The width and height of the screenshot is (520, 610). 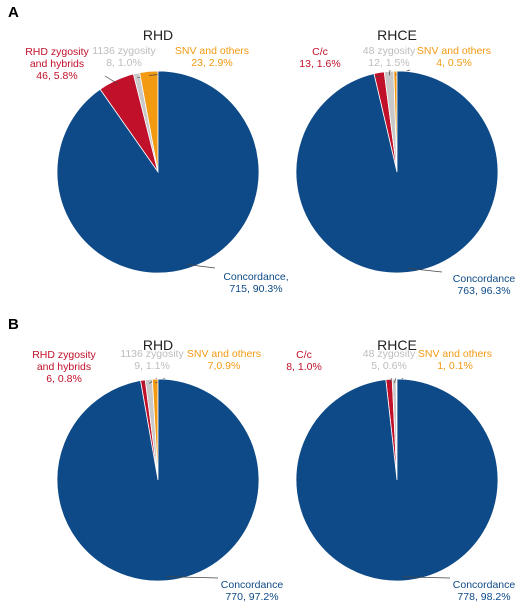 I want to click on slice-label-zygosity-hybrids: C/c 13, 1.6%, so click(x=319, y=58).